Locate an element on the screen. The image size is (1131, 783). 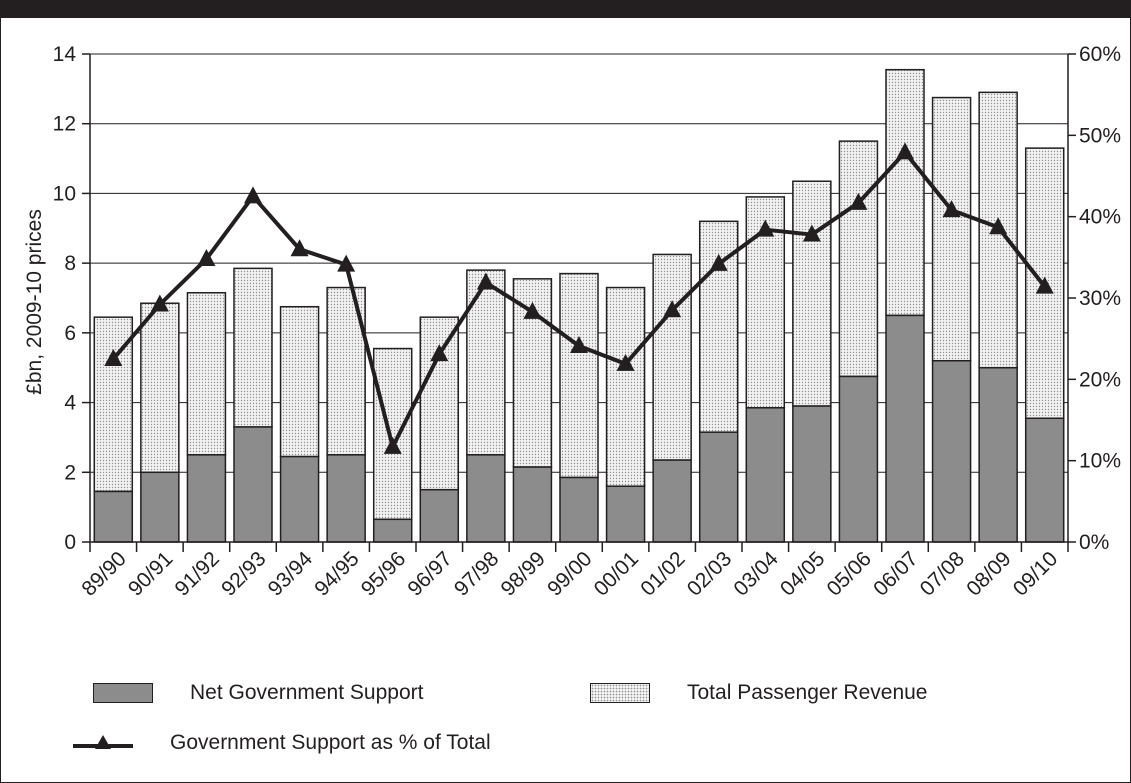
y-tick-label: 0 is located at coordinates (70, 542).